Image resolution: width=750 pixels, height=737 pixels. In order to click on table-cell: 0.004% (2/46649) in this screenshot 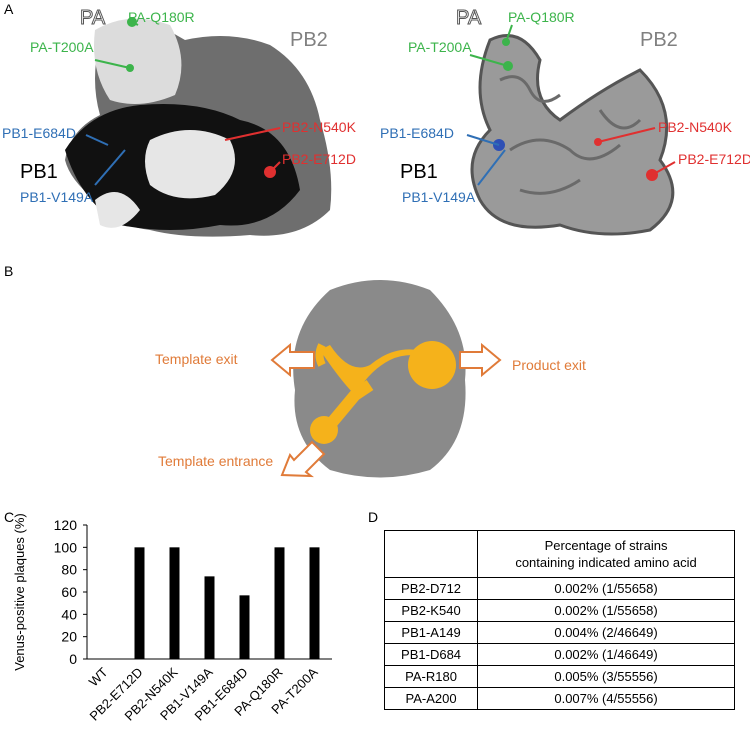, I will do `click(606, 632)`.